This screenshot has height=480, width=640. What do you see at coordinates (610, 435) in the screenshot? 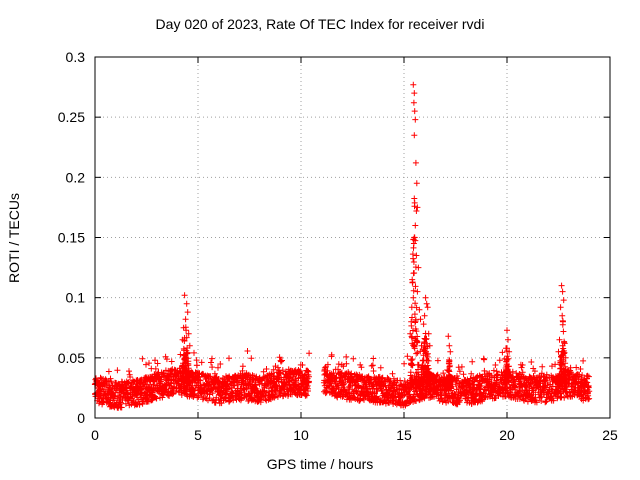
I see `x-tick-label: 25` at bounding box center [610, 435].